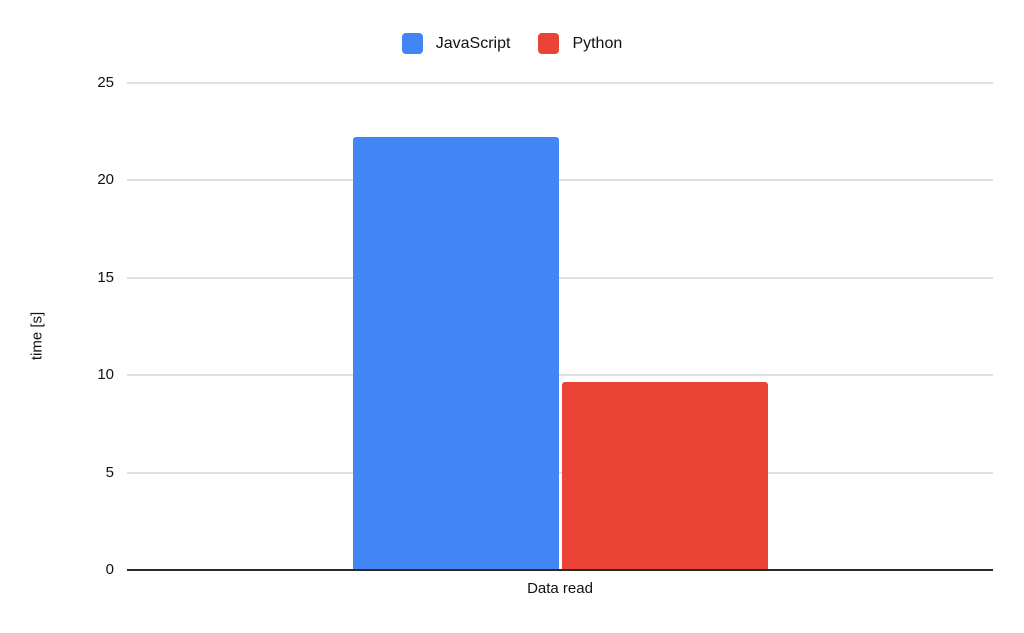 The width and height of the screenshot is (1024, 633). Describe the element at coordinates (109, 472) in the screenshot. I see `y-tick-label-5: 5` at that location.